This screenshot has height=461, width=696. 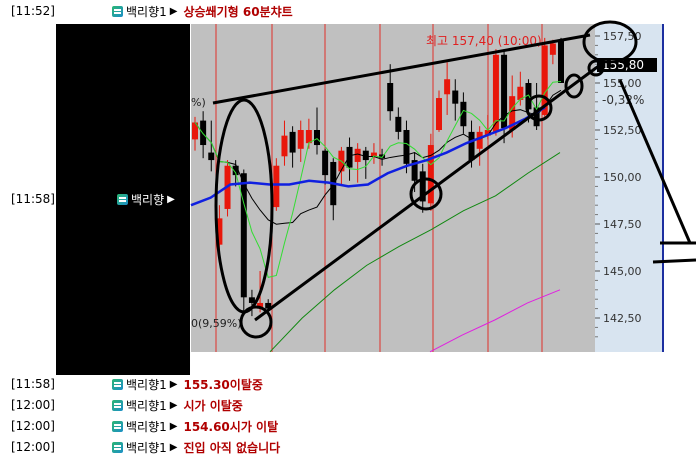 I want to click on low-price-label: 0(9,59%), so click(x=216, y=323).